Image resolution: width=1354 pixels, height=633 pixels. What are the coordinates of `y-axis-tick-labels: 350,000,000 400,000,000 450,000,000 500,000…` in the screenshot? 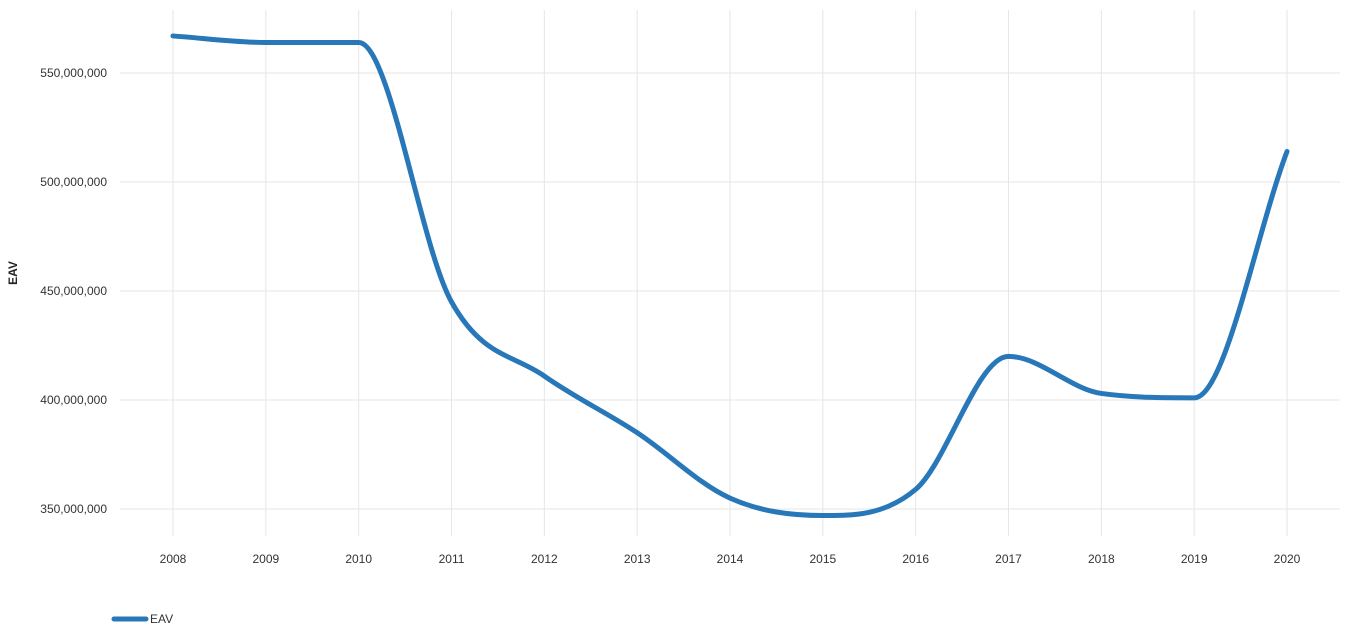 It's located at (73, 291).